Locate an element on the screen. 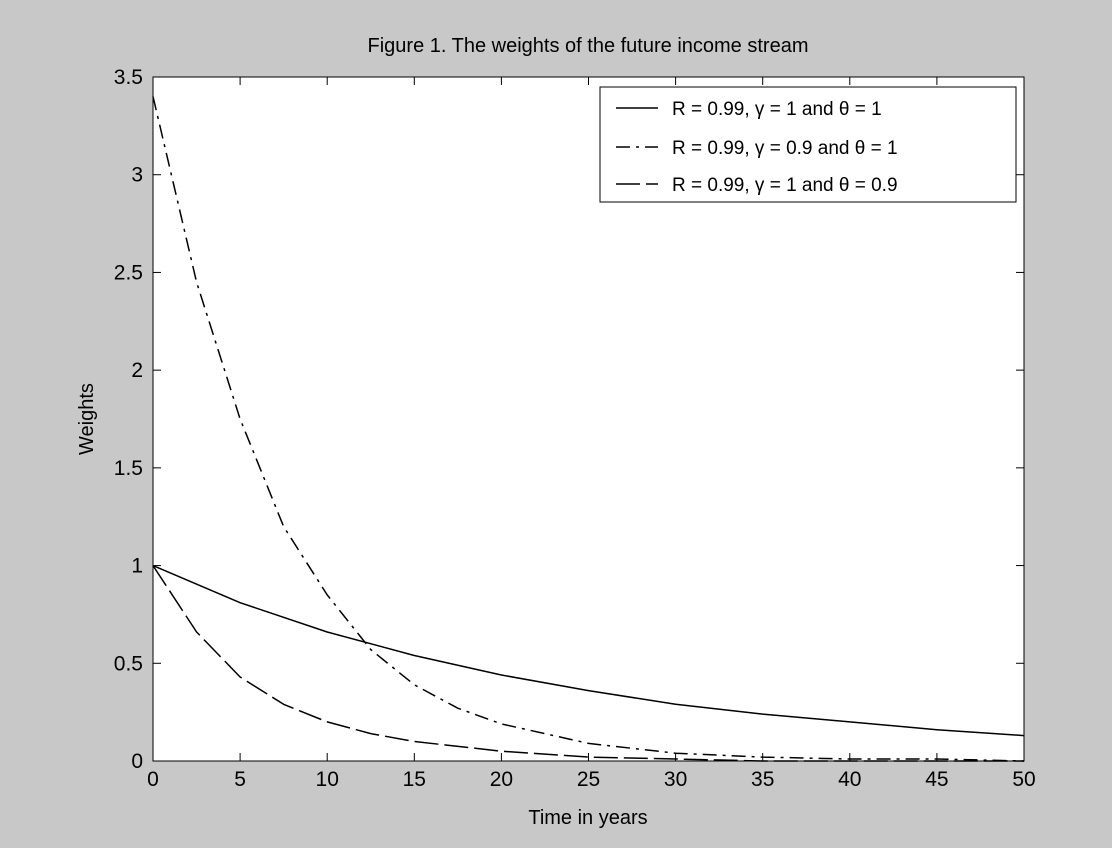 This screenshot has height=848, width=1112. x-tick-label: 40 is located at coordinates (849, 779).